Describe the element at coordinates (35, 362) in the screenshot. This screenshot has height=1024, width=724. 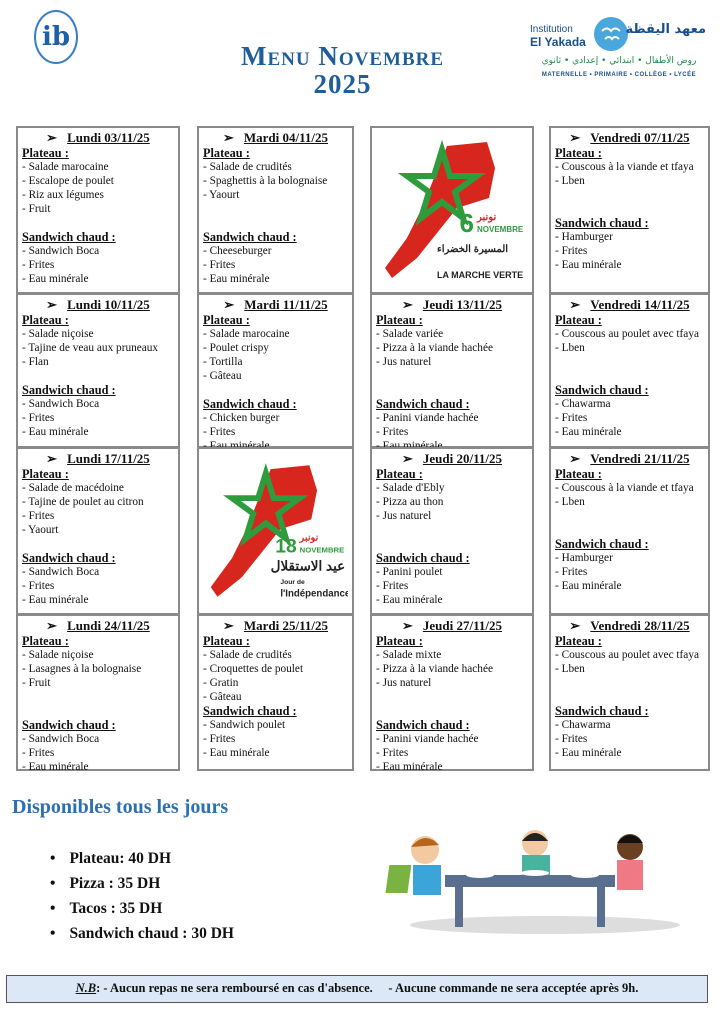
I see `plateau-item: - Flan` at that location.